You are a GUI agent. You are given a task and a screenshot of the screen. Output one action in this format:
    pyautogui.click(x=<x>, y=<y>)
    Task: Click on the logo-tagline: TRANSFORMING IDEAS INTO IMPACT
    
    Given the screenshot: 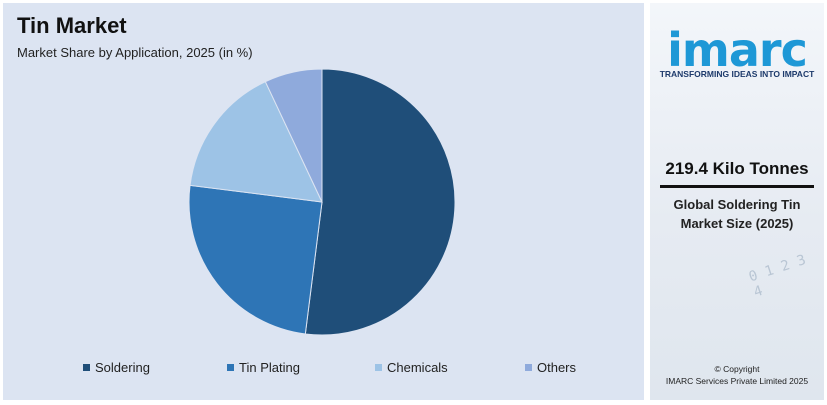 What is the action you would take?
    pyautogui.click(x=737, y=74)
    